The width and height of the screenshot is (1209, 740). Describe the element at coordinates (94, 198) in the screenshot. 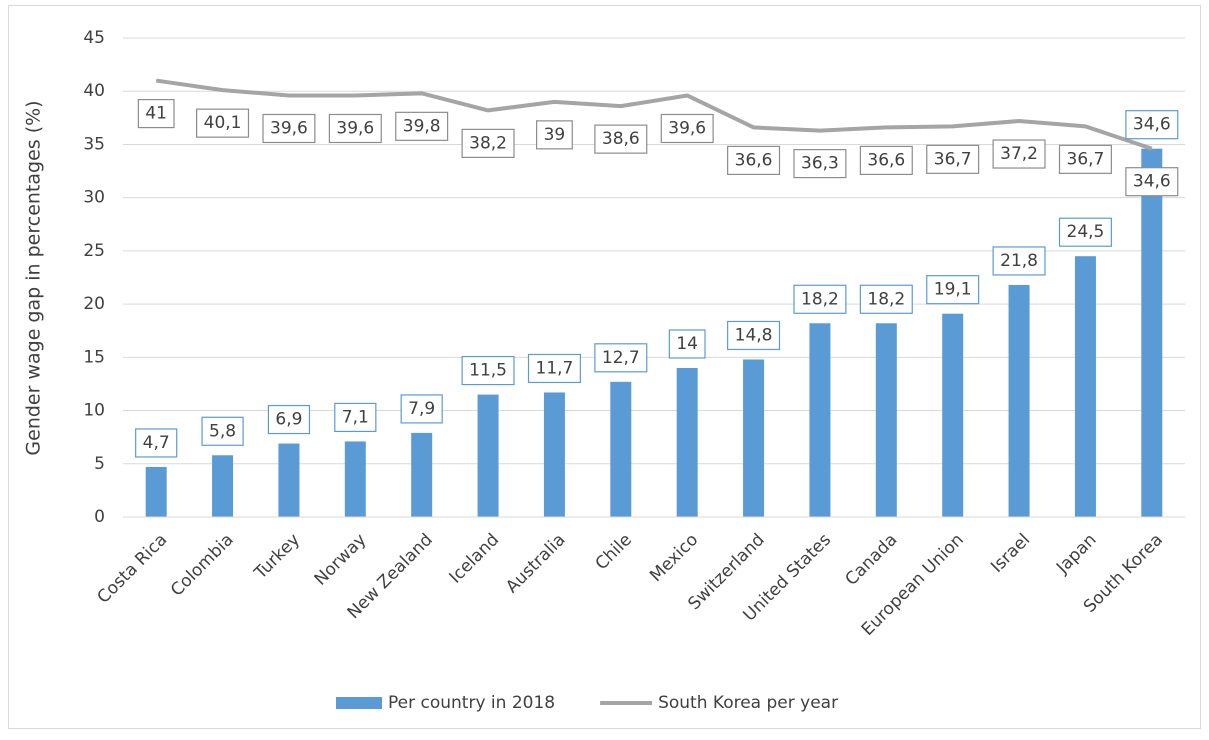

I see `y-tick-label: 30` at that location.